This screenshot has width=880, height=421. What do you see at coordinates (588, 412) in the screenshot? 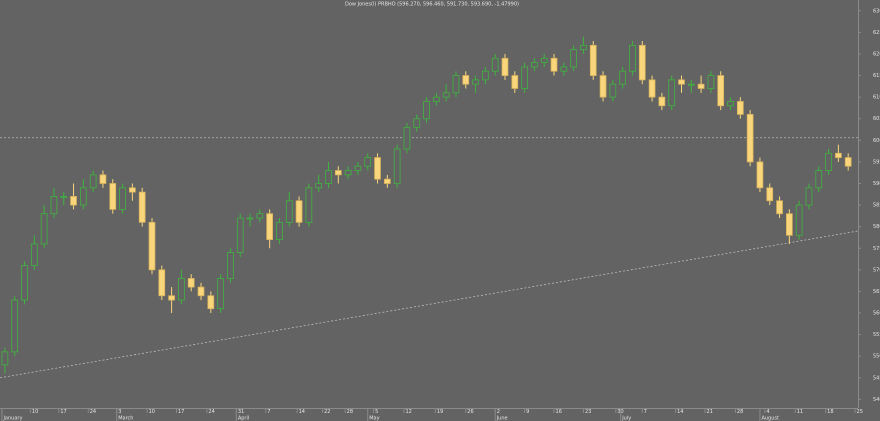
I see `x-tick-label: 23` at bounding box center [588, 412].